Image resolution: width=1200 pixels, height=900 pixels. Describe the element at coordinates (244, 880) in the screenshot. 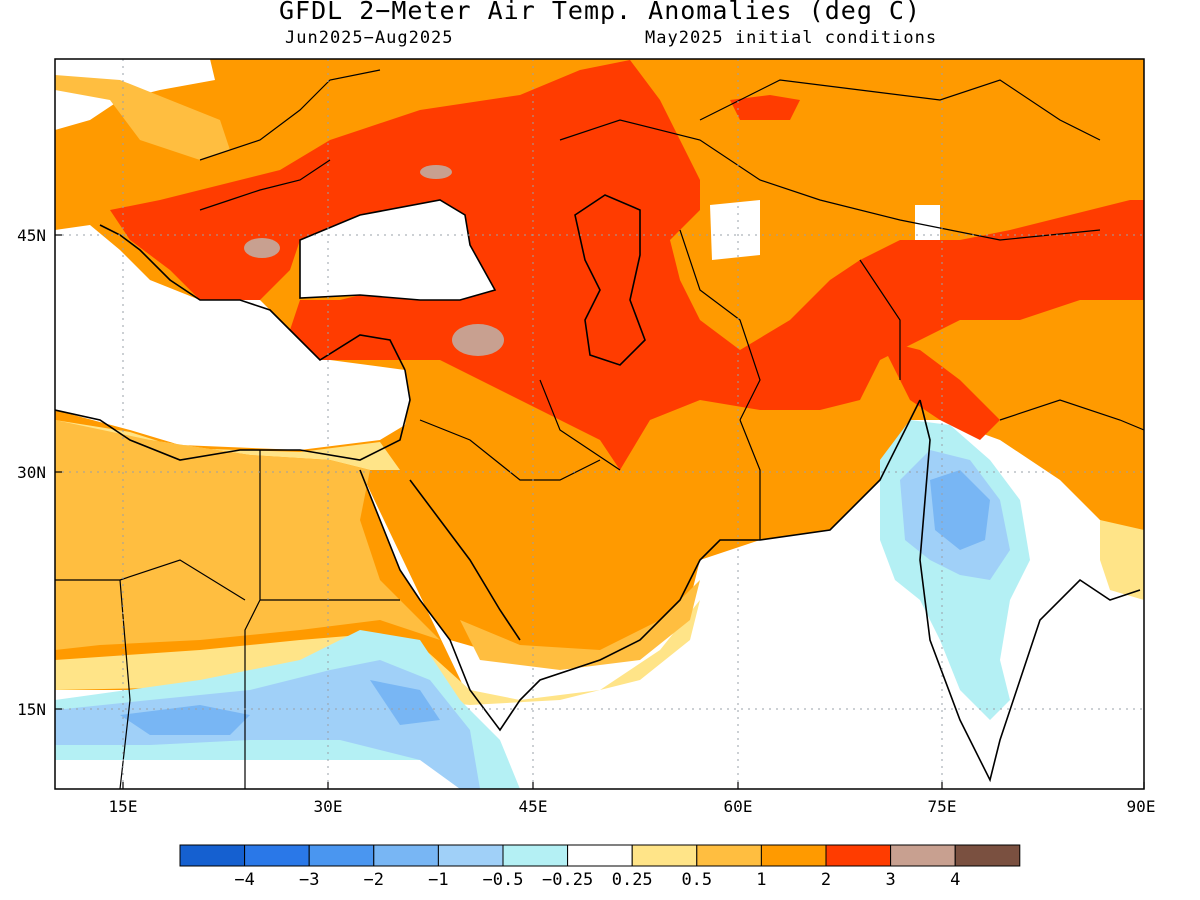

I see `legend-label: −4` at that location.